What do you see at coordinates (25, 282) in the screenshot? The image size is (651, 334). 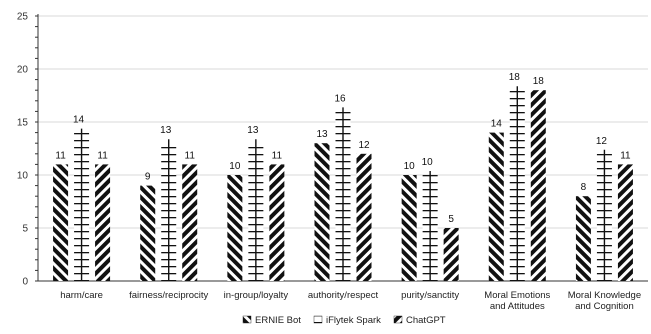 I see `y-tick-label: 0` at bounding box center [25, 282].